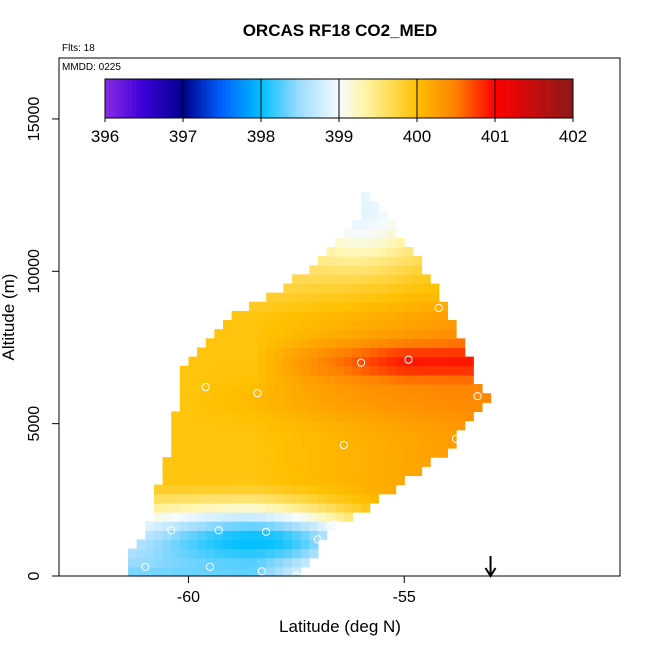 This screenshot has height=650, width=650. Describe the element at coordinates (34, 271) in the screenshot. I see `y-tick-label: 10000` at that location.